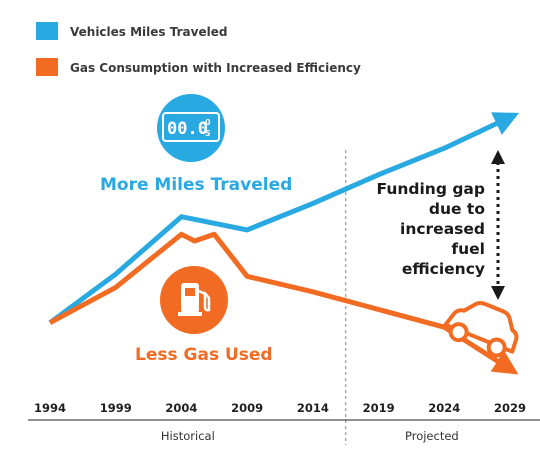 The image size is (540, 459). What do you see at coordinates (47, 67) in the screenshot?
I see `legend-swatch-gas` at bounding box center [47, 67].